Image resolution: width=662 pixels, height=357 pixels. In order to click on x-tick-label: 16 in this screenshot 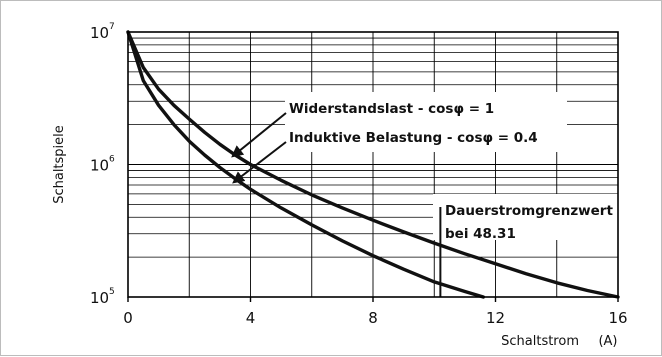, I will do `click(617, 318)`.